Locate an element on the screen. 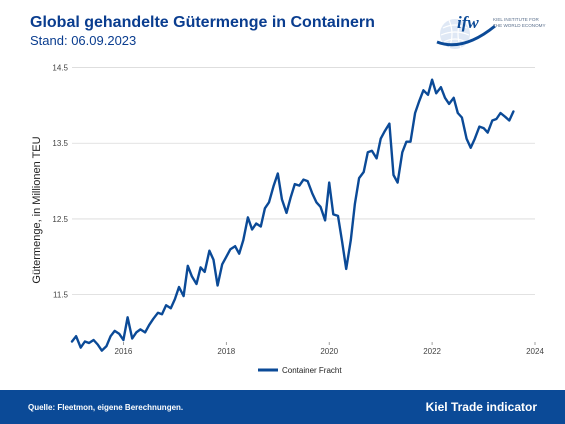  source-note: Quelle: Fleetmon, eigene Berechnungen. is located at coordinates (106, 407).